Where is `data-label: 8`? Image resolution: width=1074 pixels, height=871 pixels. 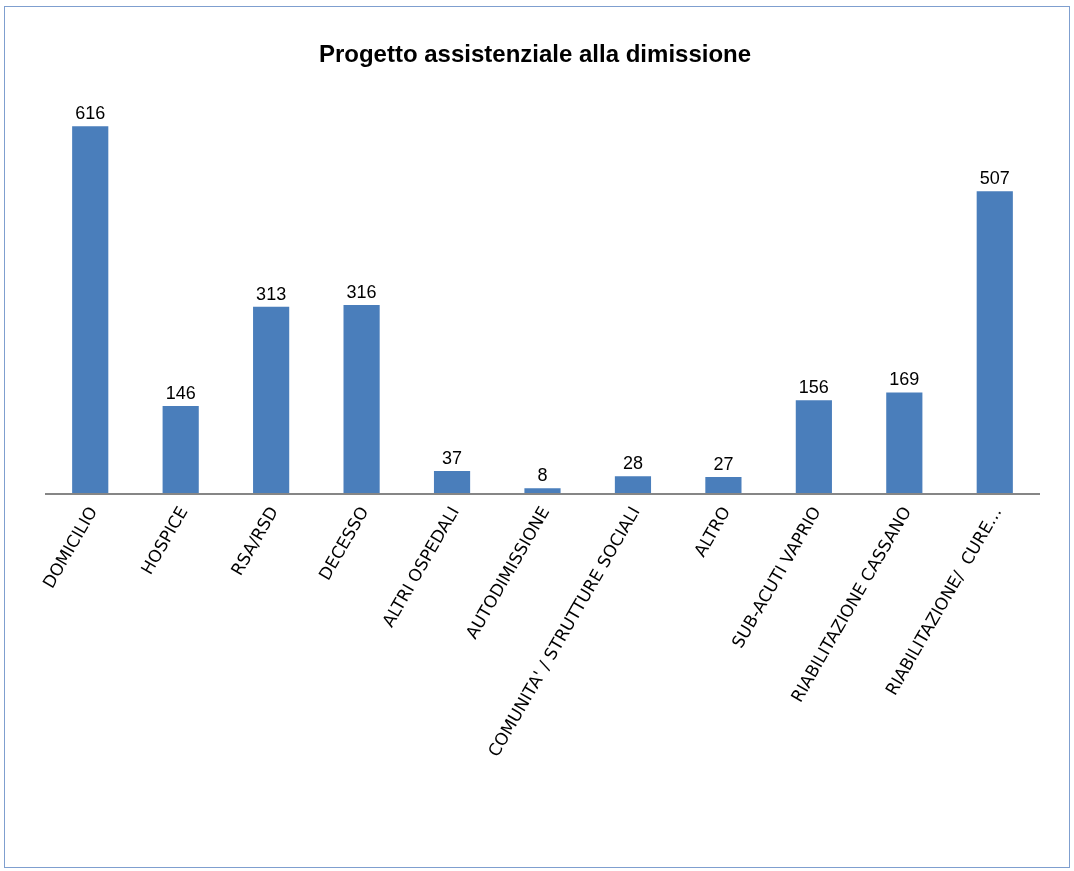
data-label: 8 is located at coordinates (542, 475).